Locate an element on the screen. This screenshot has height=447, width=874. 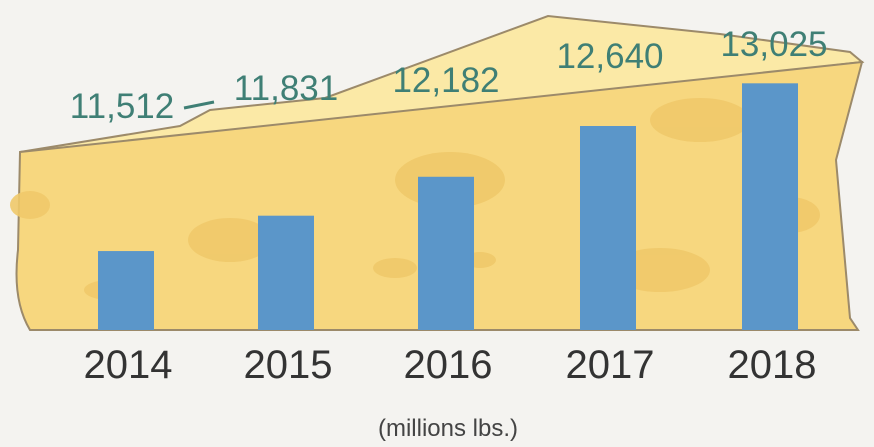
bar-2017 is located at coordinates (608, 228).